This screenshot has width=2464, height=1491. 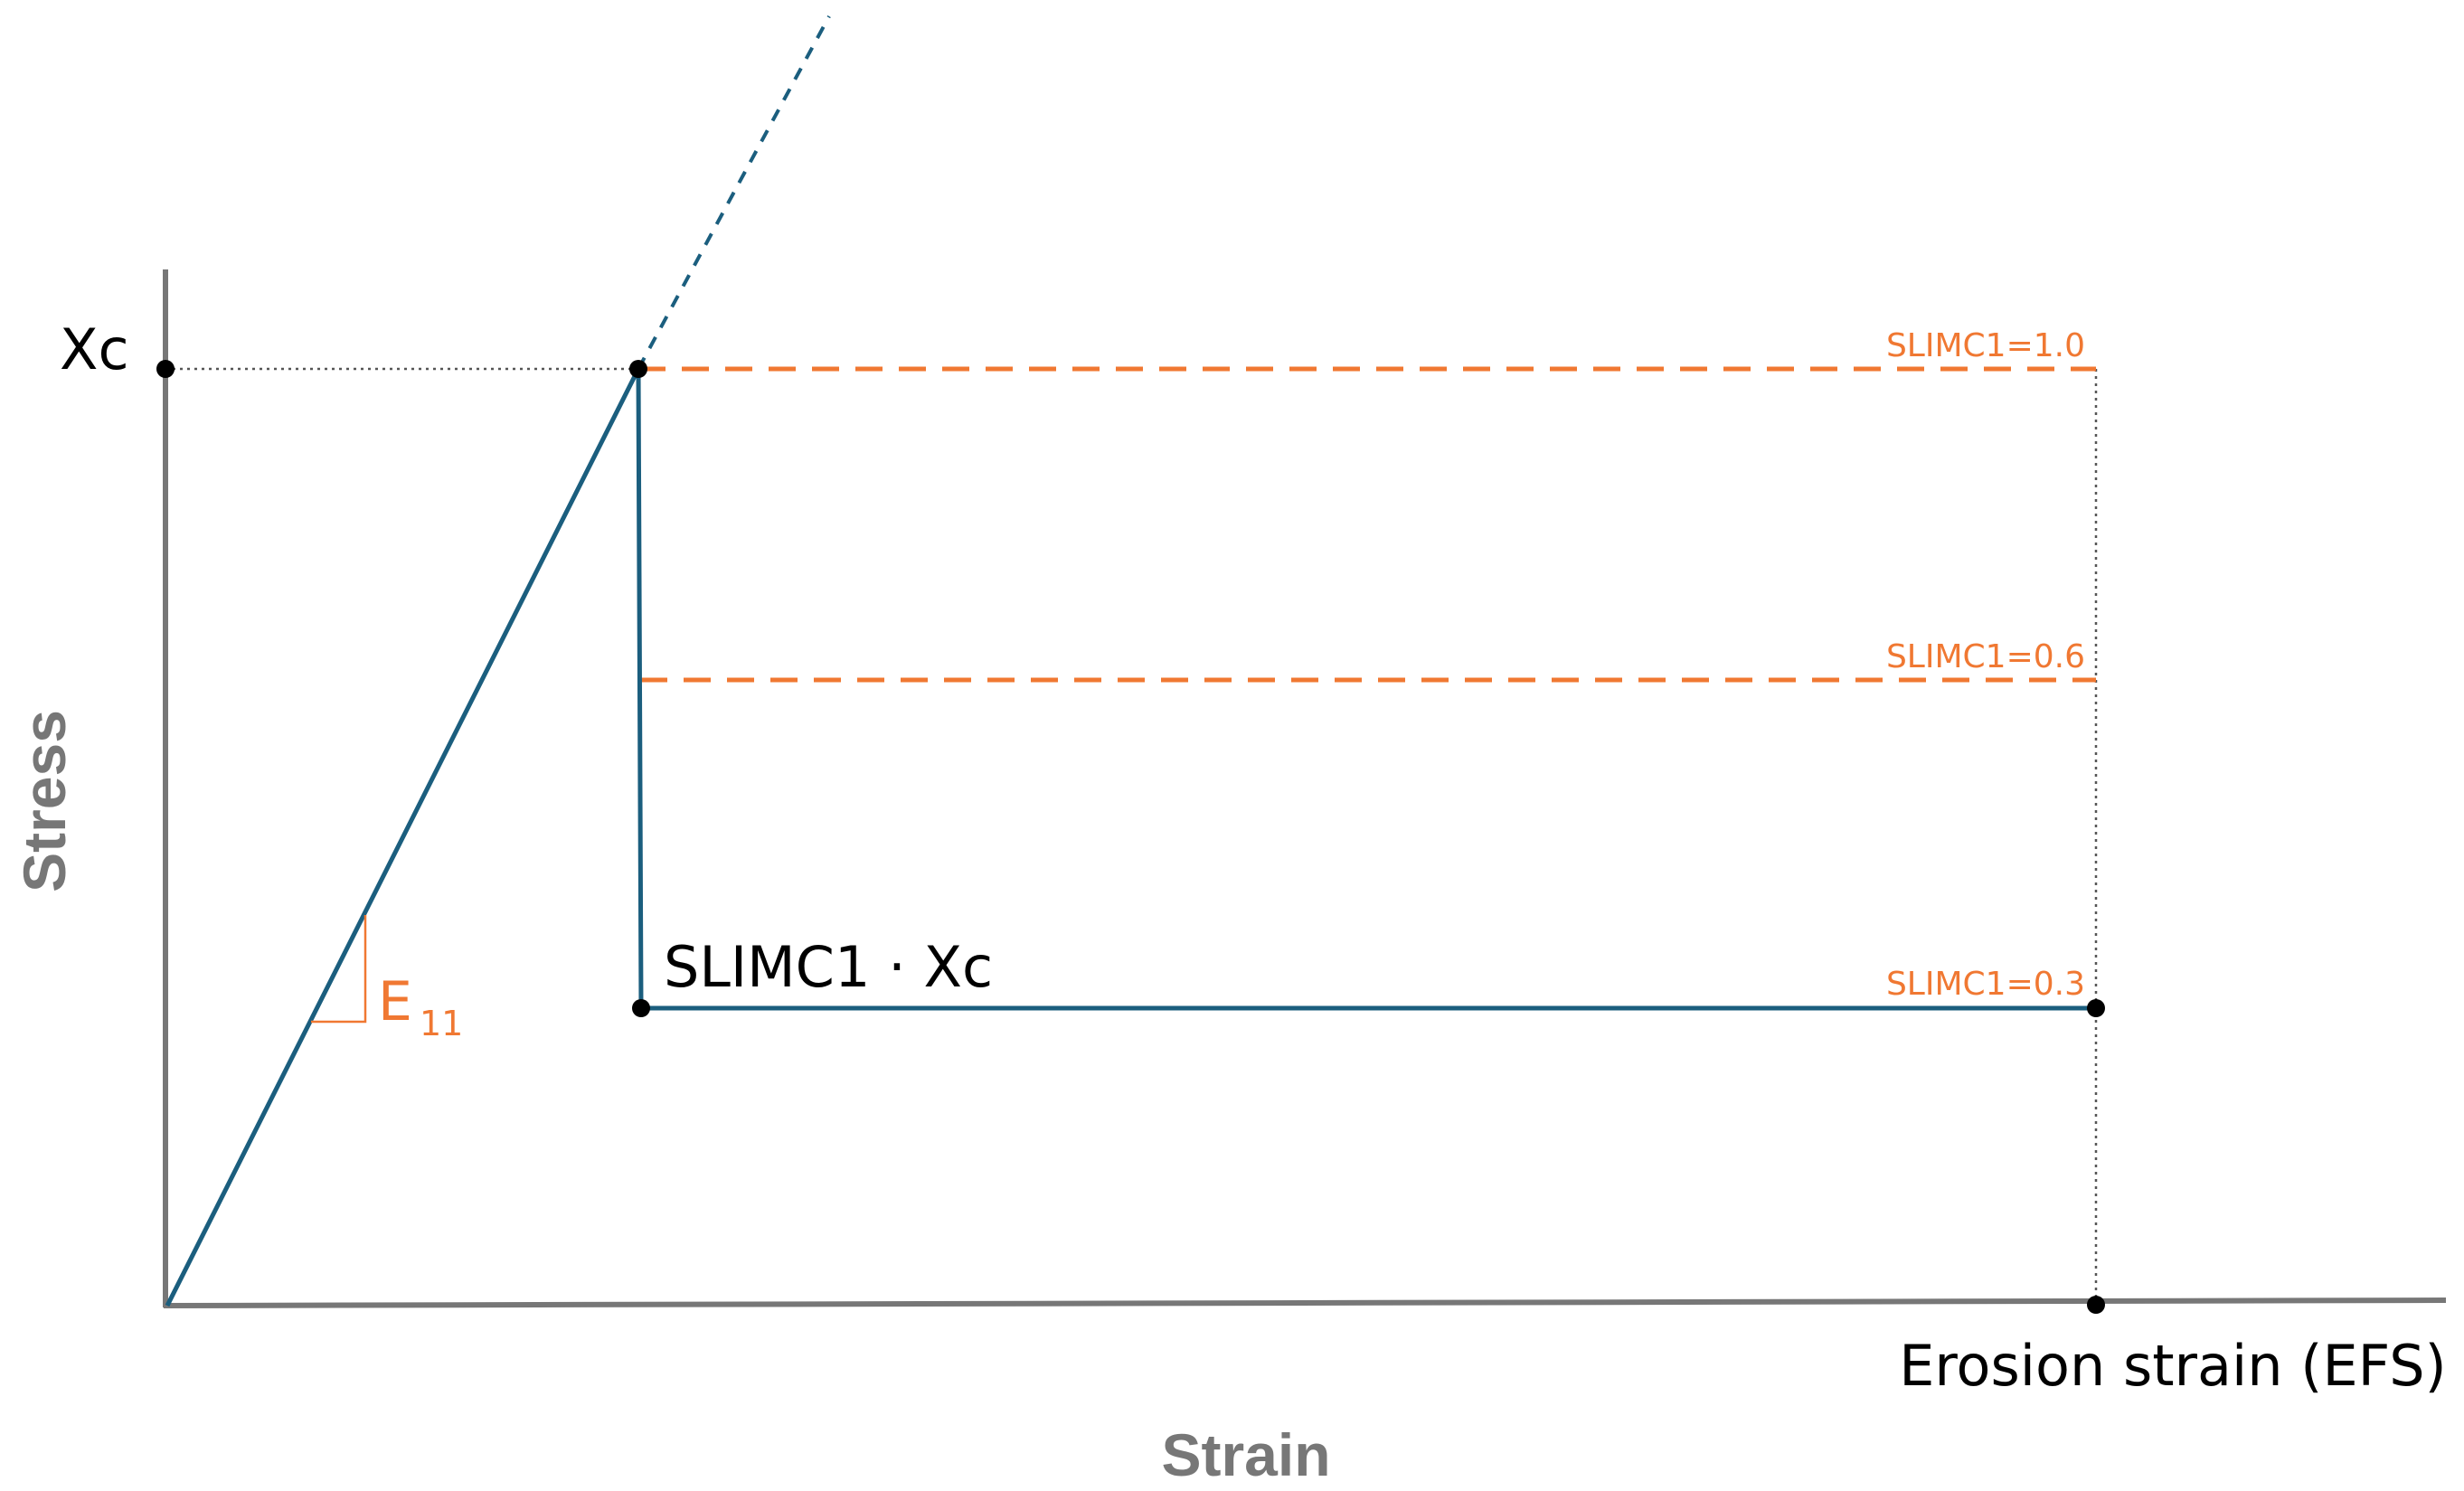 I want to click on modulus-label-sub: 11, so click(x=442, y=1023).